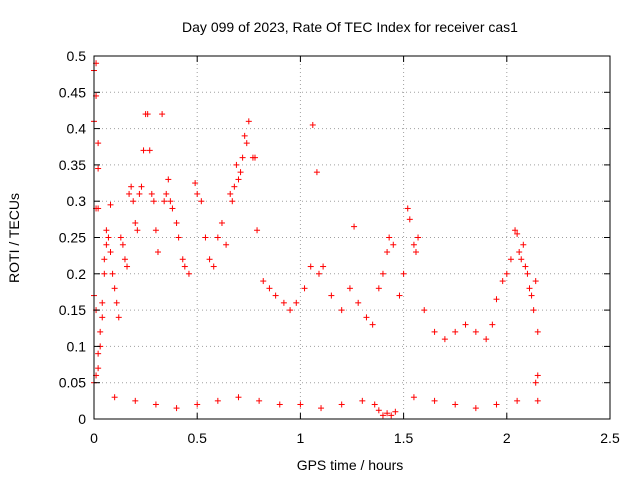  Describe the element at coordinates (72, 92) in the screenshot. I see `y-tick-label: 0.45` at that location.